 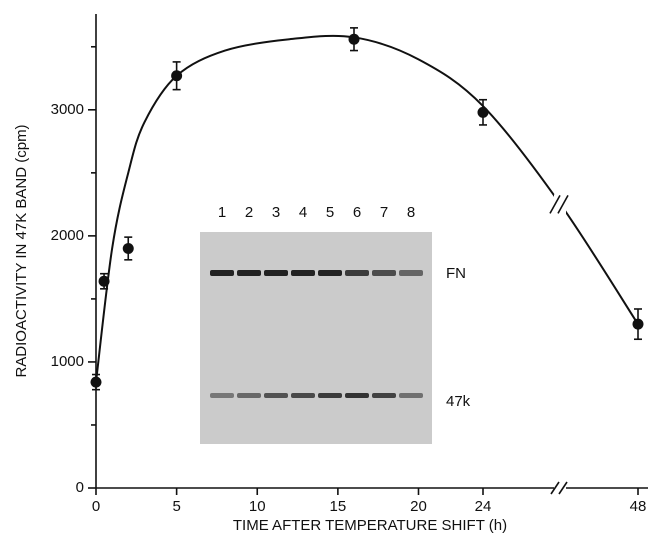 I want to click on lane-label: 7, so click(x=384, y=212).